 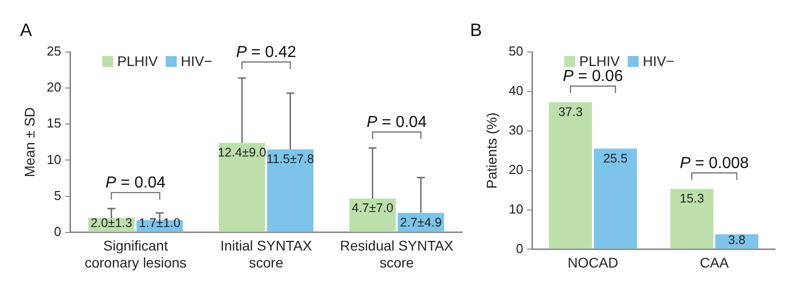 What do you see at coordinates (26, 30) in the screenshot?
I see `text: A` at bounding box center [26, 30].